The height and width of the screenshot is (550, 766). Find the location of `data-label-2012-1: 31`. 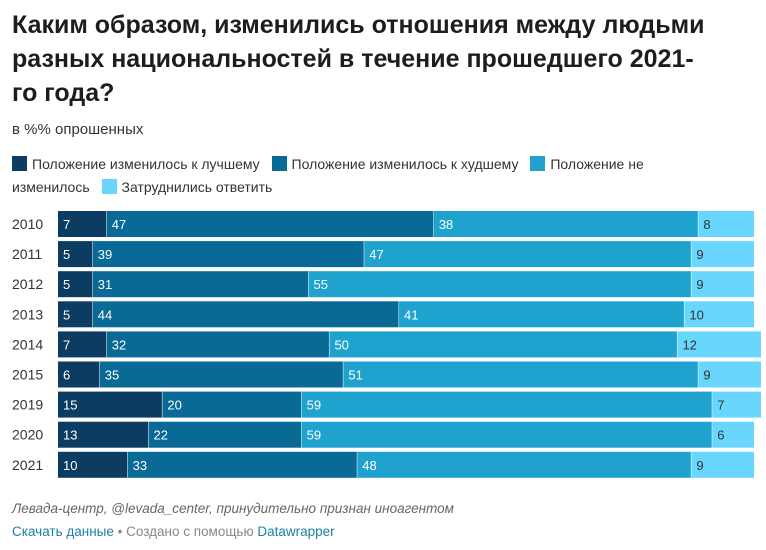

data-label-2012-1: 31 is located at coordinates (105, 284).